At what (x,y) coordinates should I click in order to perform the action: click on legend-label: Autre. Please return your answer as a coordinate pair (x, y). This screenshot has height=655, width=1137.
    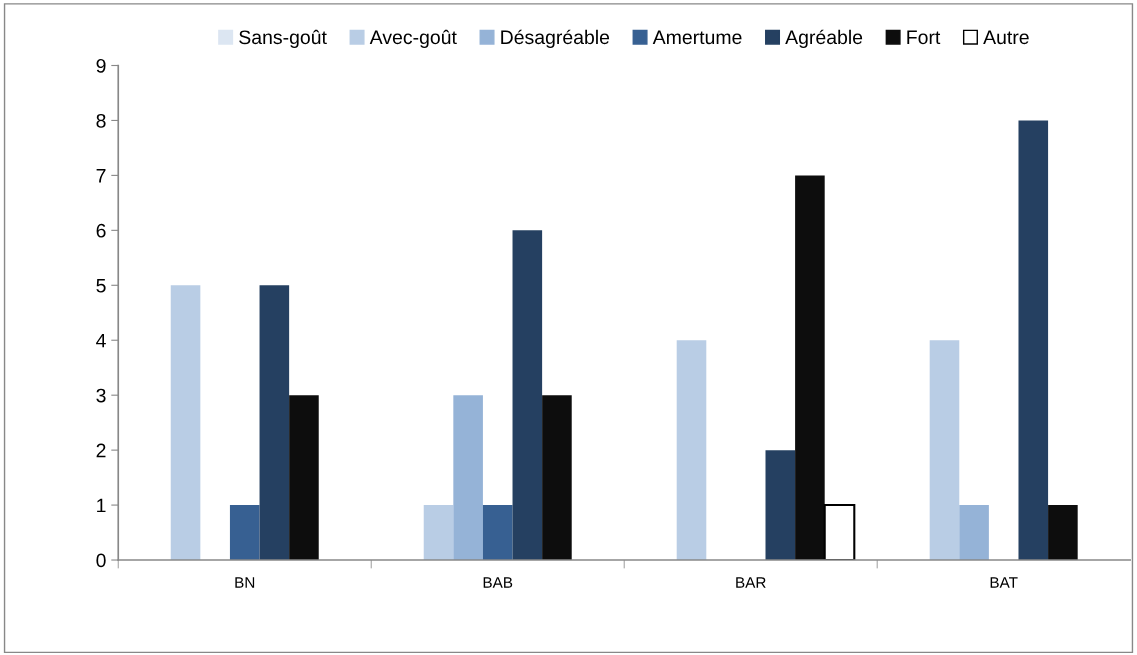
    Looking at the image, I should click on (1006, 37).